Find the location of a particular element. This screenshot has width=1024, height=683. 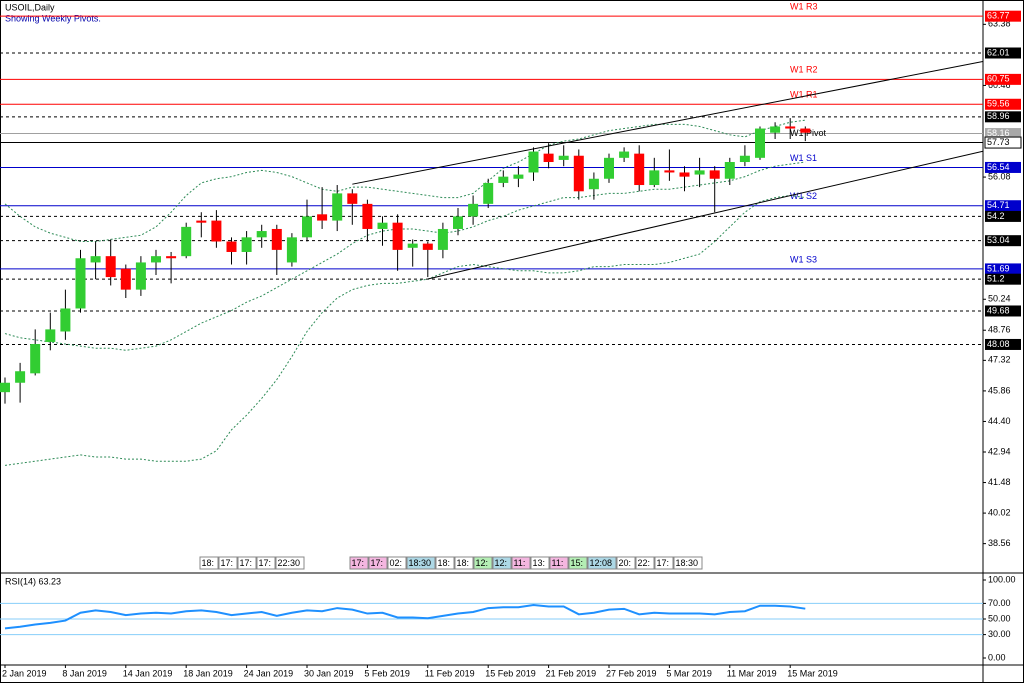

x-tick-label: 14 Jan 2019 is located at coordinates (148, 673).